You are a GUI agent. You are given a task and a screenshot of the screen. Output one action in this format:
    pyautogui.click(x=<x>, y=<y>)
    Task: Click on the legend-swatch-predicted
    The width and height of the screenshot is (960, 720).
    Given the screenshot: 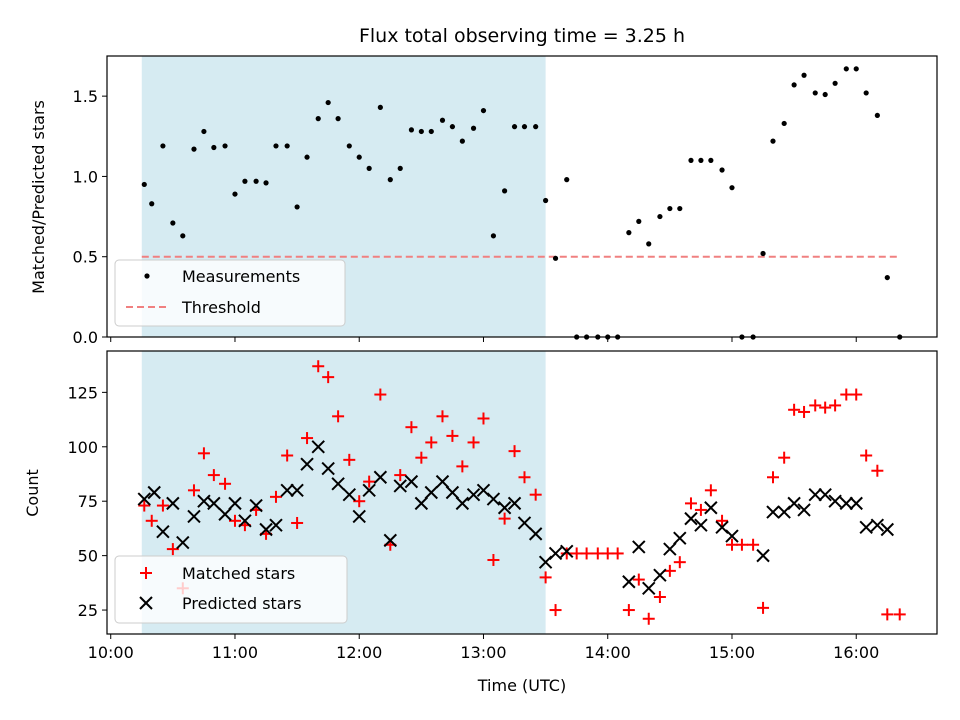 What is the action you would take?
    pyautogui.click(x=146, y=603)
    